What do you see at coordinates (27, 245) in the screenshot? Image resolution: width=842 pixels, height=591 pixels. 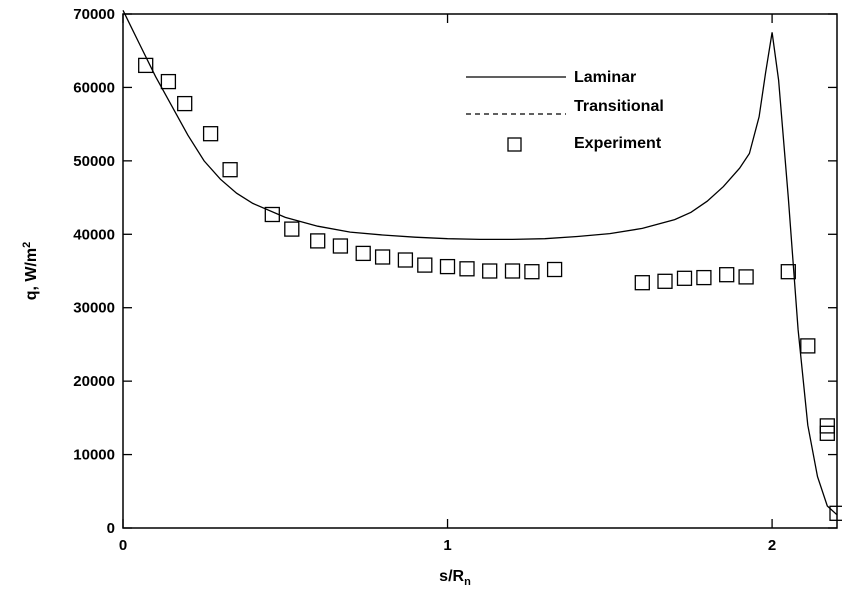 I see `y-axis-title-superscript: 2` at bounding box center [27, 245].